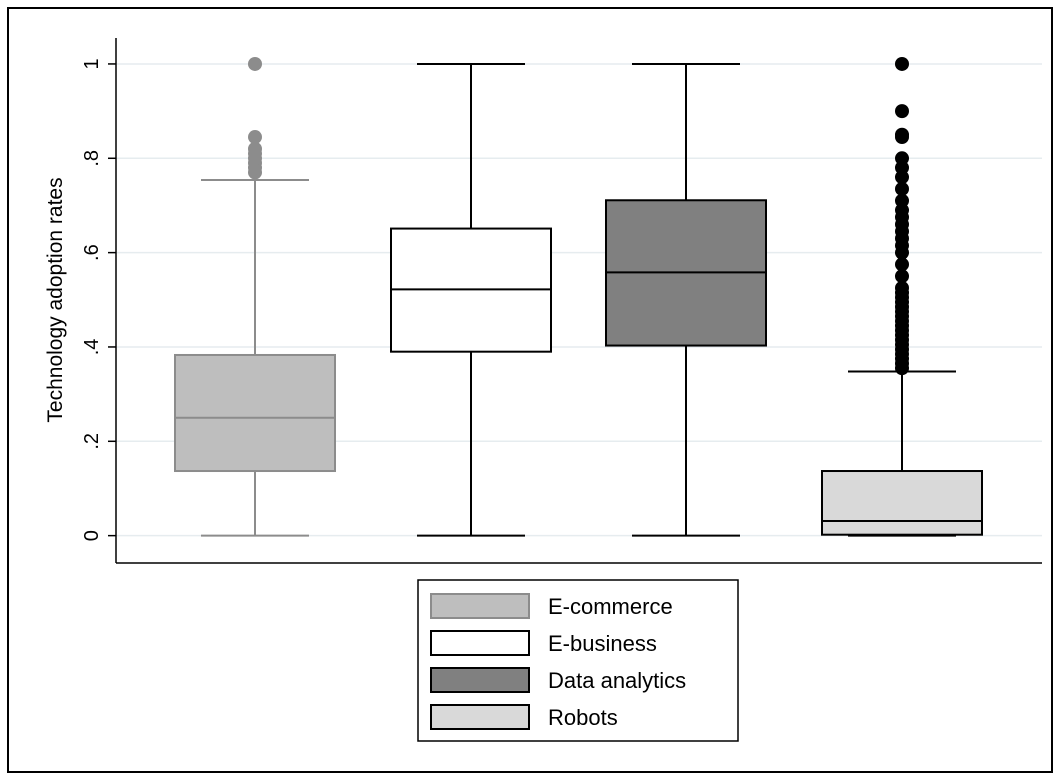 The width and height of the screenshot is (1054, 774). Describe the element at coordinates (92, 63) in the screenshot. I see `y-tick-label: 1` at that location.